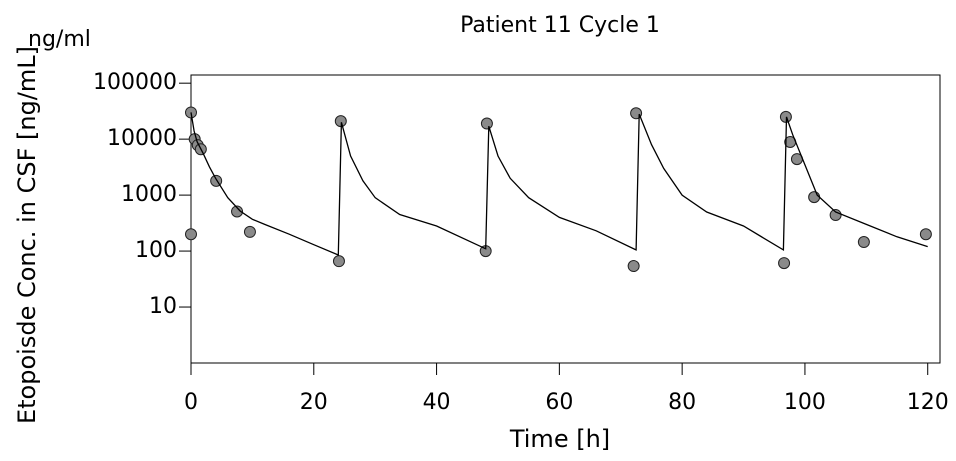 The width and height of the screenshot is (956, 461). What do you see at coordinates (59, 39) in the screenshot?
I see `y-unit: ng/ml` at bounding box center [59, 39].